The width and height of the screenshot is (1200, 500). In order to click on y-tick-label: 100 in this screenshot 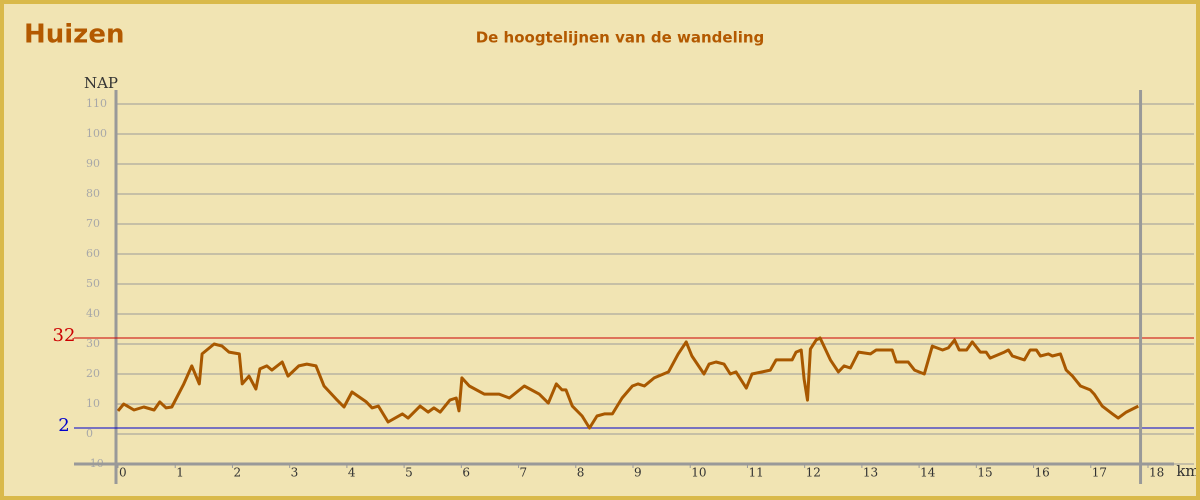, I will do `click(96, 133)`.